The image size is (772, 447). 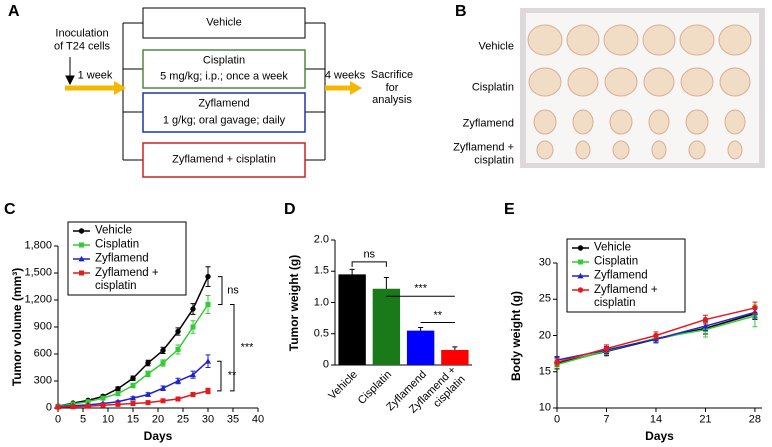 I want to click on endpoint: Sacrifice for analysis, so click(x=392, y=88).